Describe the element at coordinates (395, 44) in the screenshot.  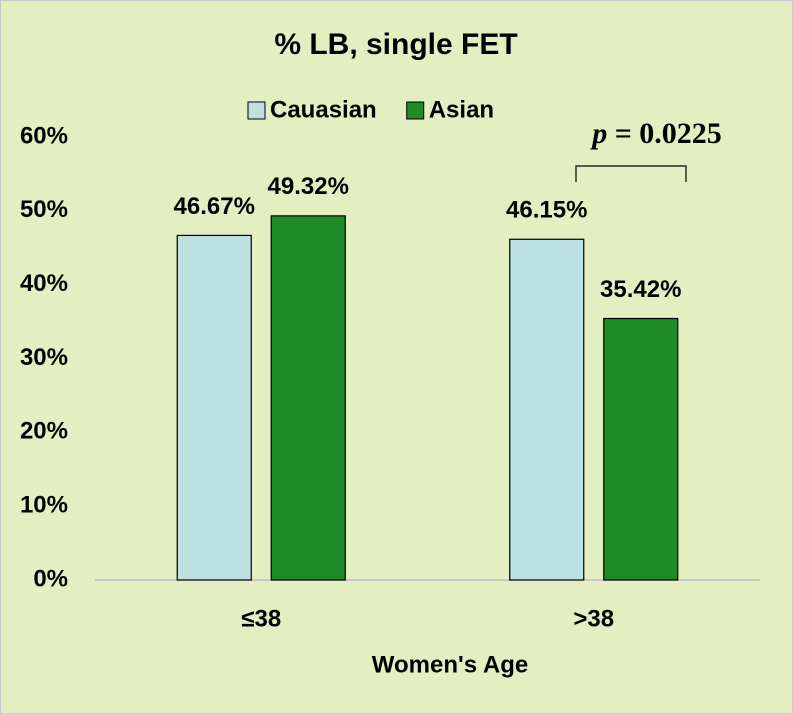
I see `chart-title: % LB, single FET` at that location.